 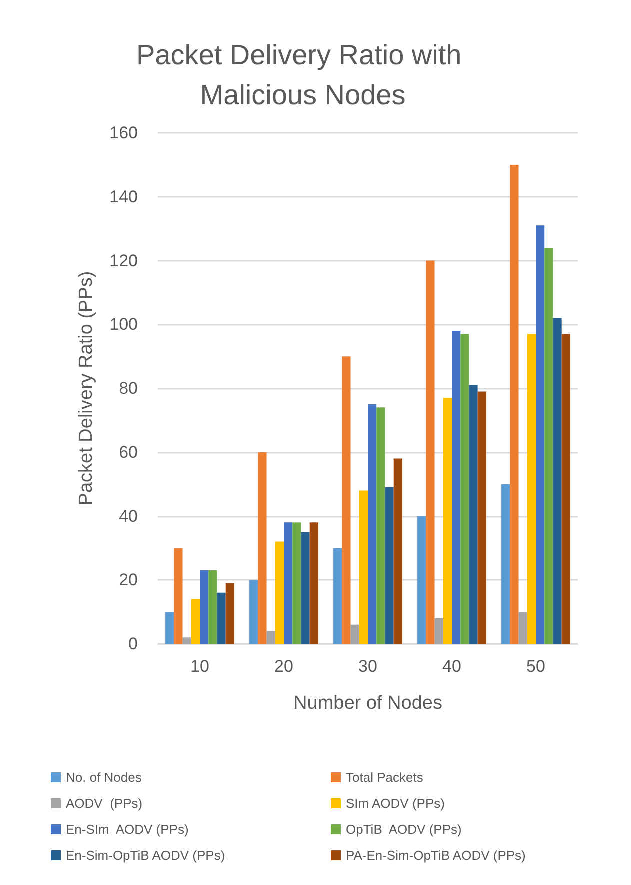 What do you see at coordinates (368, 666) in the screenshot?
I see `x-tick-label: 30` at bounding box center [368, 666].